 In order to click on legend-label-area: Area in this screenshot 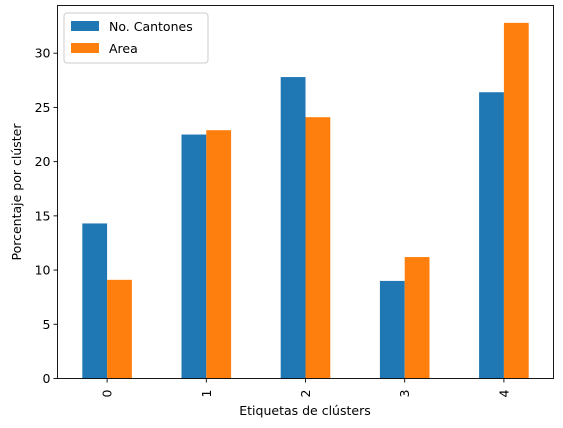, I will do `click(123, 48)`.